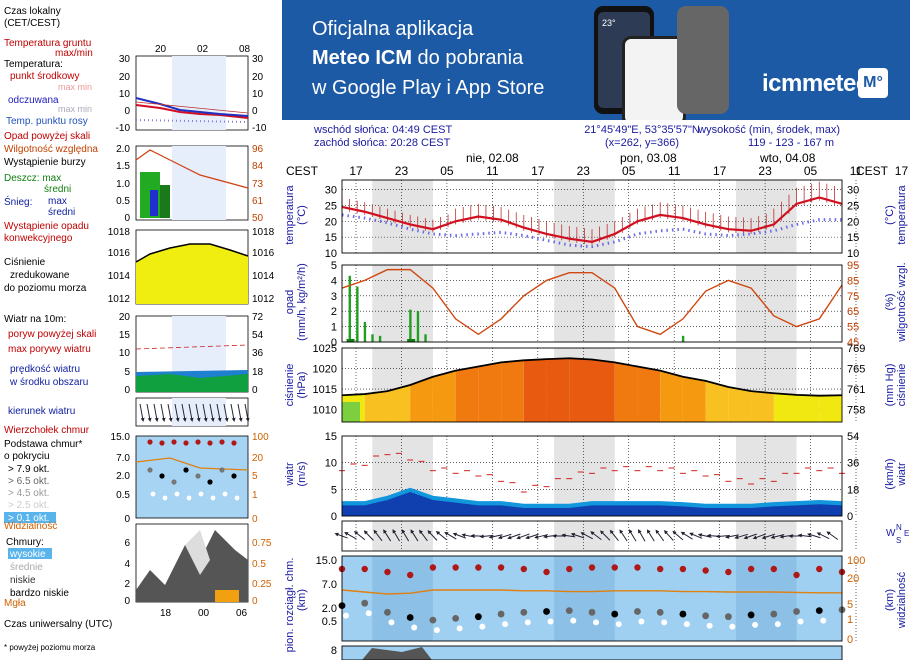 The height and width of the screenshot is (660, 910). What do you see at coordinates (28, 505) in the screenshot?
I see `legend-okt: > 2.5 okt.` at bounding box center [28, 505].